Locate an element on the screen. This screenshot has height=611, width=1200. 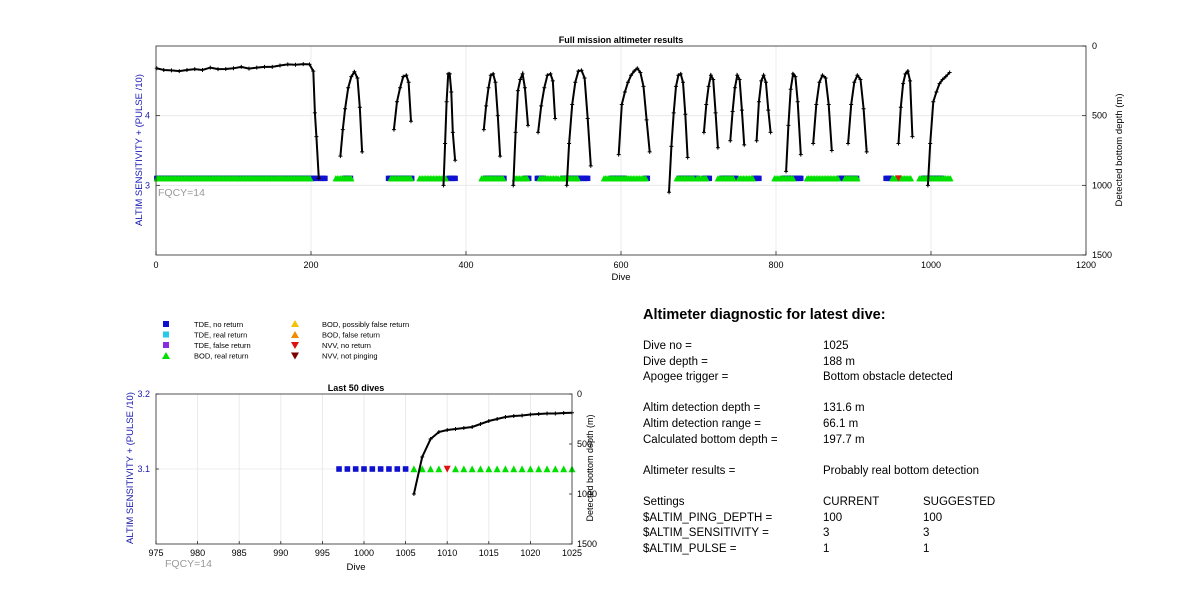
legend-tde-real-return-marker is located at coordinates (166, 334).